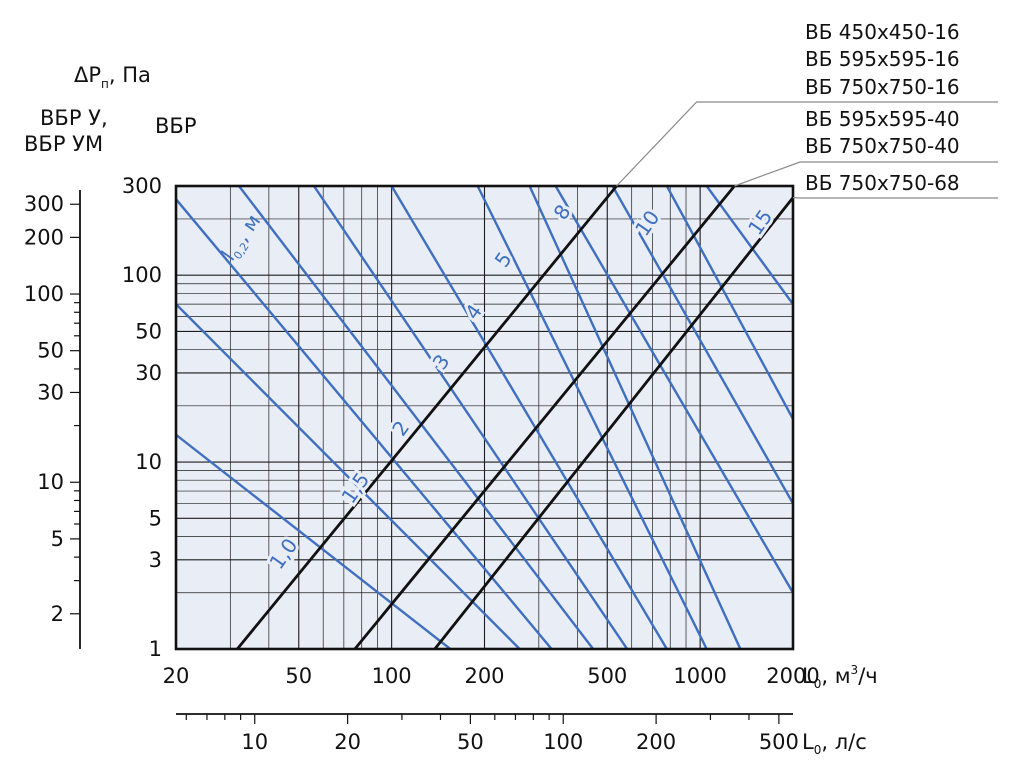  I want to click on y2-axis-title-line2: ВБР УМ, so click(63, 144).